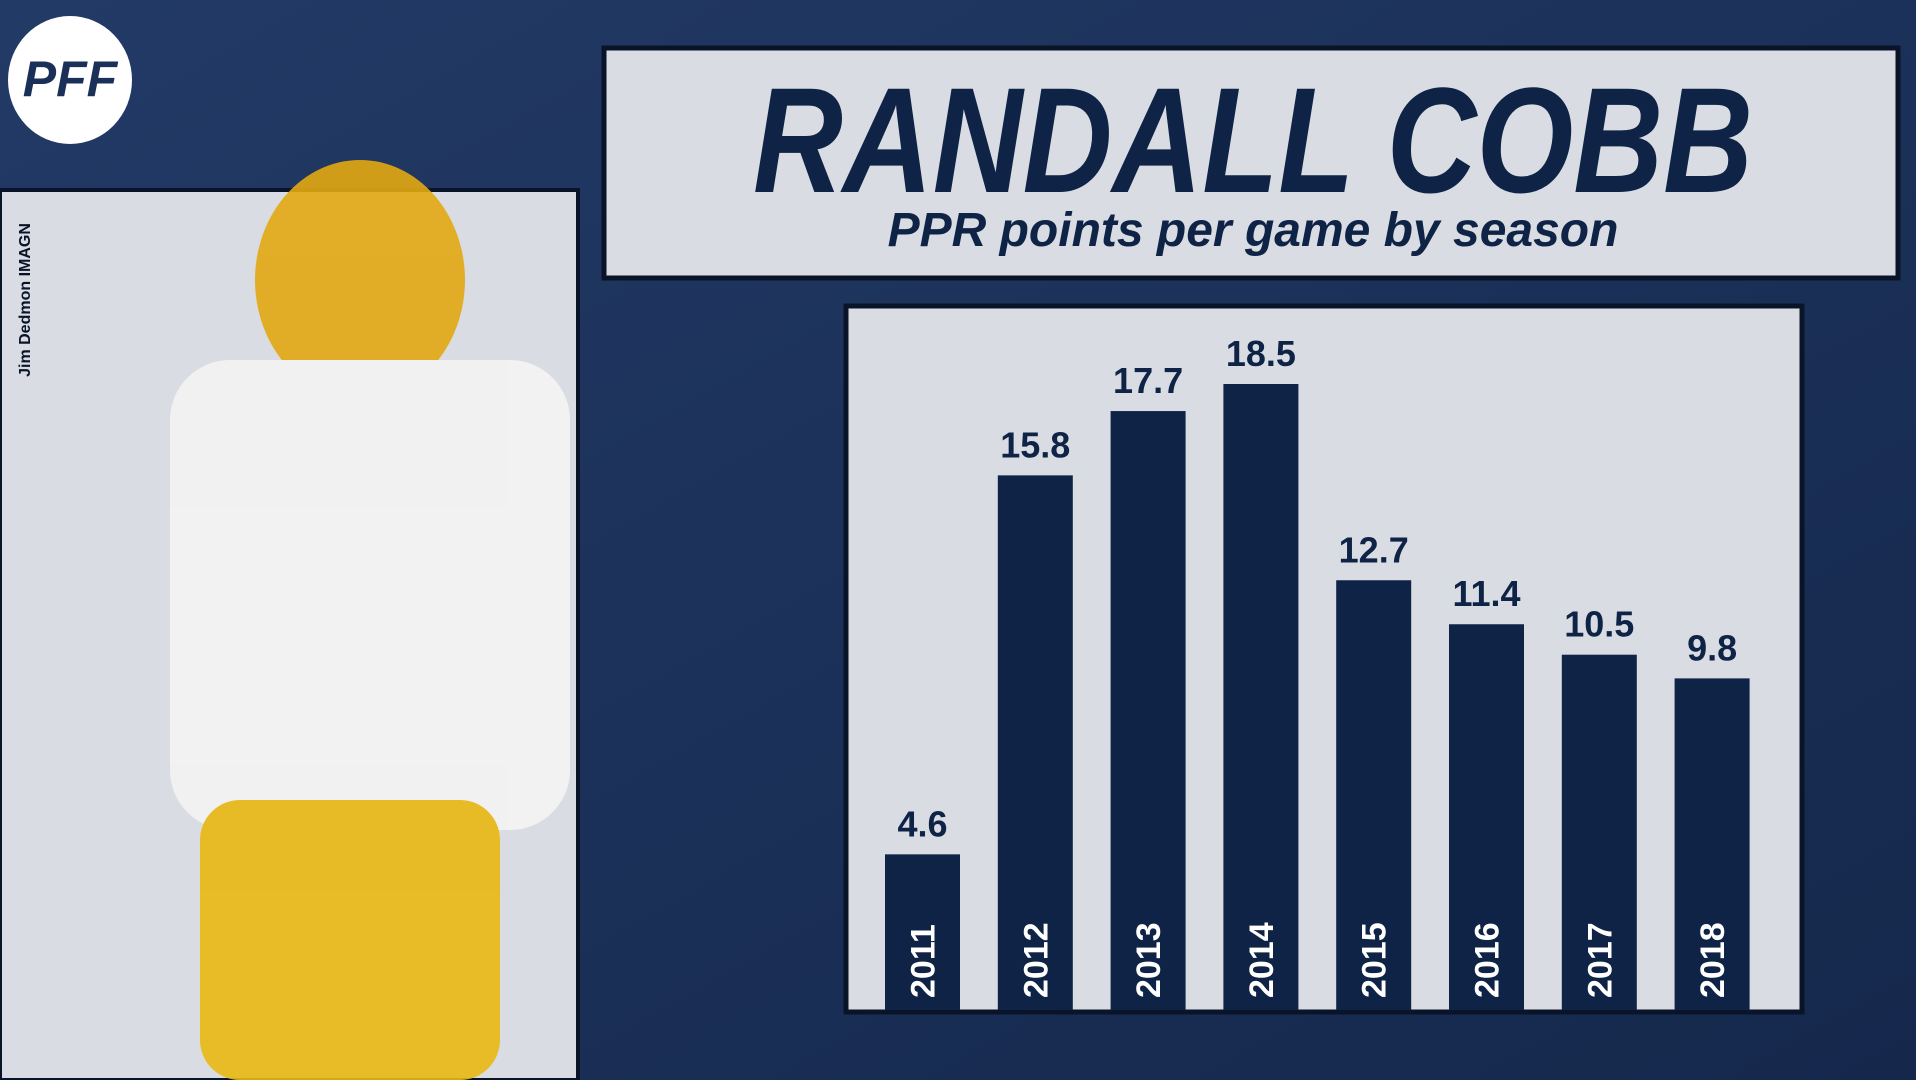 Image resolution: width=1916 pixels, height=1080 pixels. I want to click on title-box, so click(1251, 163).